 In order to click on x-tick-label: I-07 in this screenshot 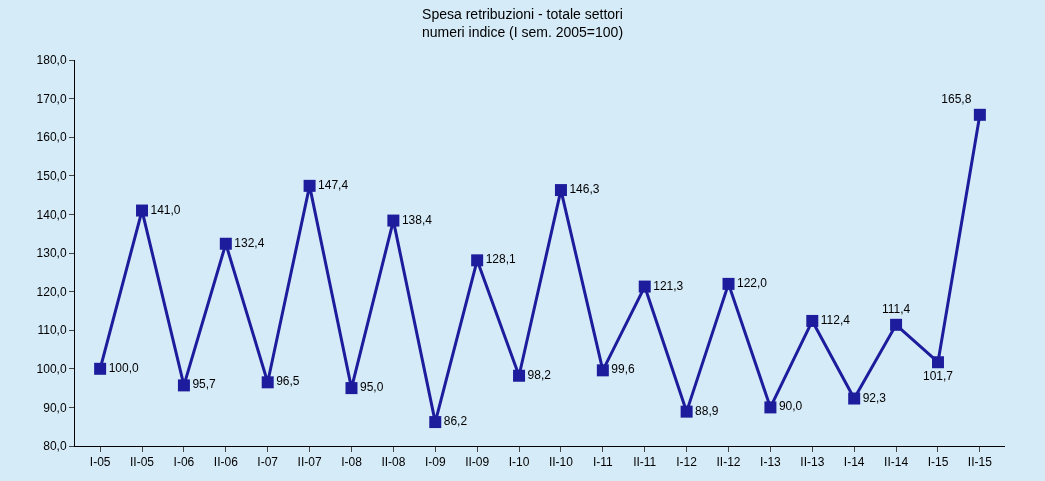, I will do `click(268, 462)`.